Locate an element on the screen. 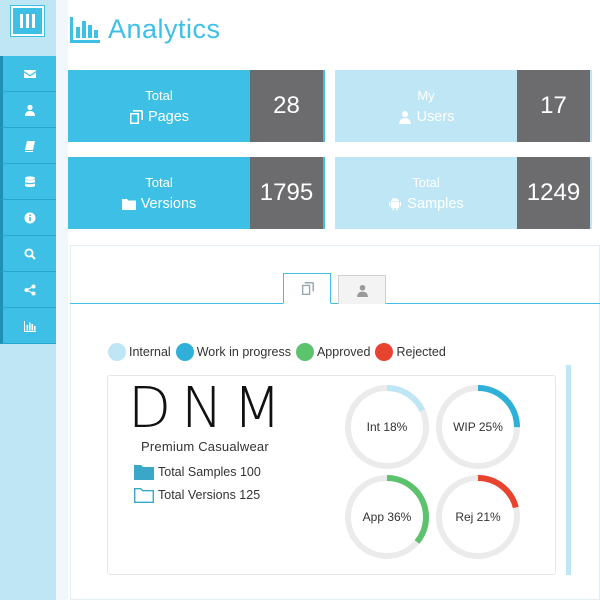  stat-card-main-label: Versions is located at coordinates (168, 203).